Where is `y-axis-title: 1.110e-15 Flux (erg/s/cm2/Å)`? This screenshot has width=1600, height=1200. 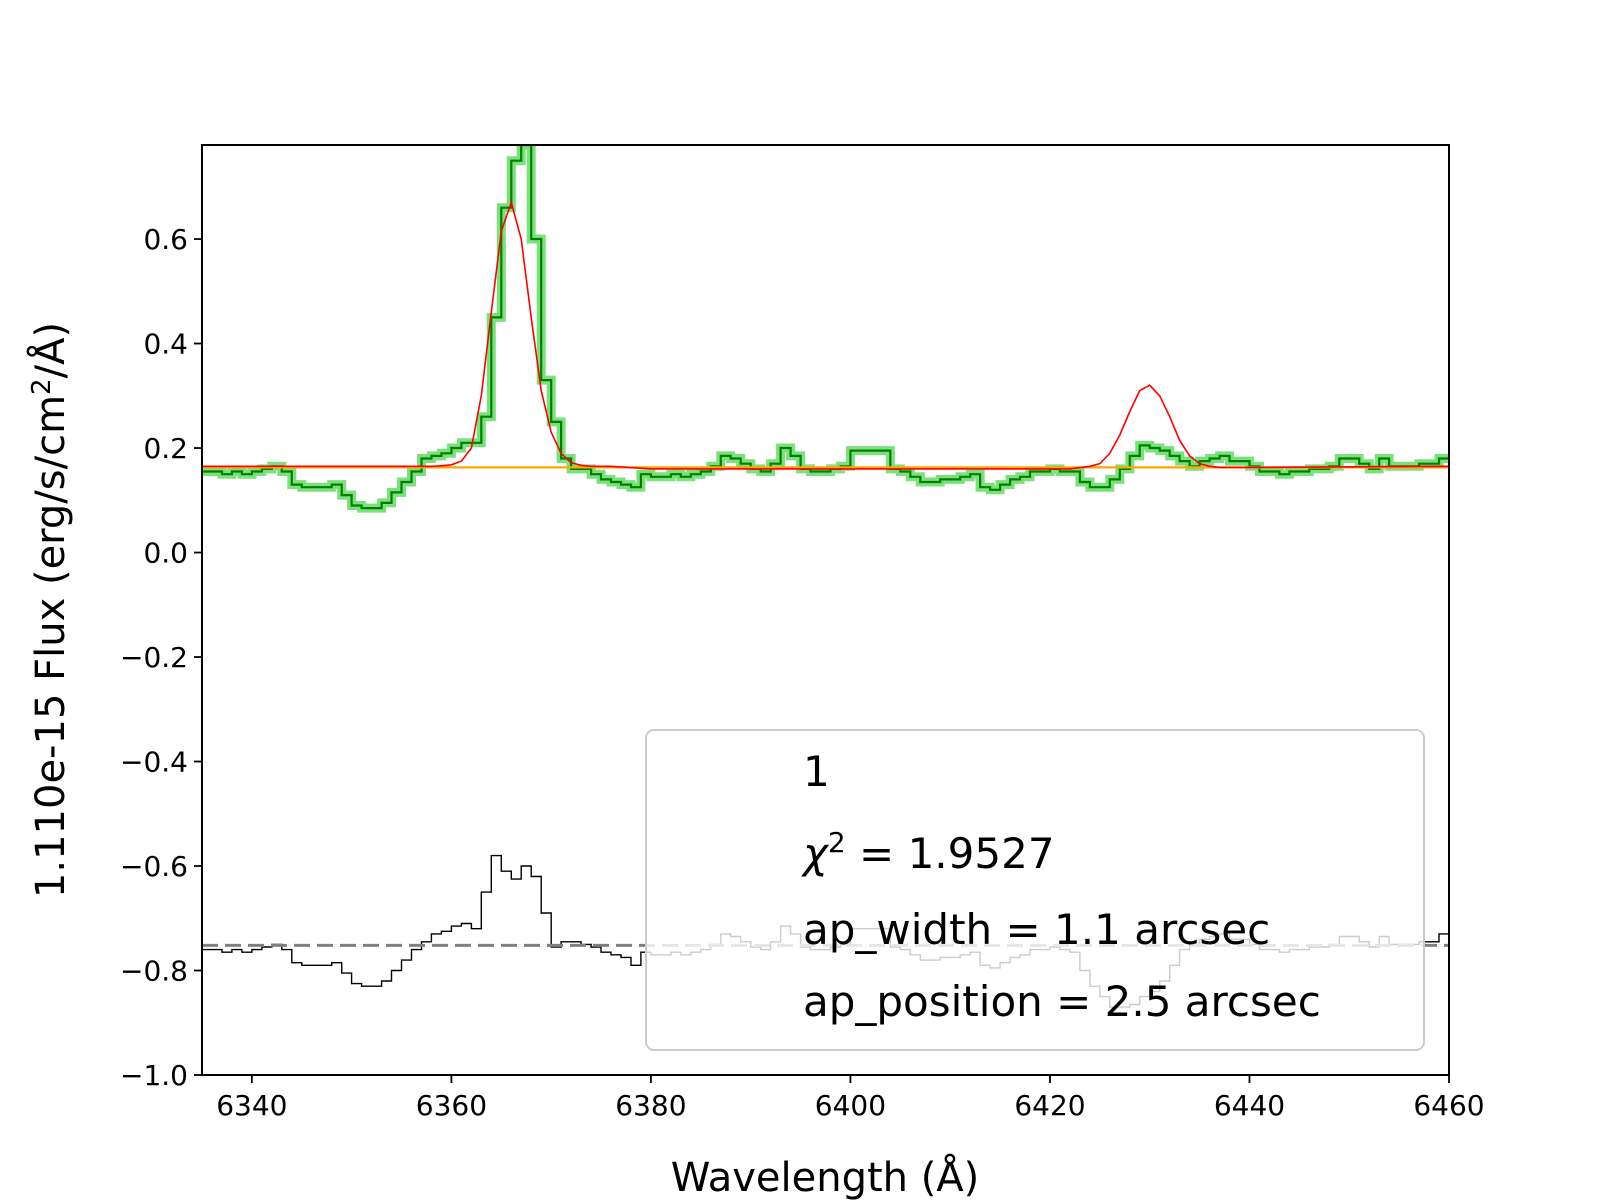
y-axis-title: 1.110e-15 Flux (erg/s/cm2/Å) is located at coordinates (50, 610).